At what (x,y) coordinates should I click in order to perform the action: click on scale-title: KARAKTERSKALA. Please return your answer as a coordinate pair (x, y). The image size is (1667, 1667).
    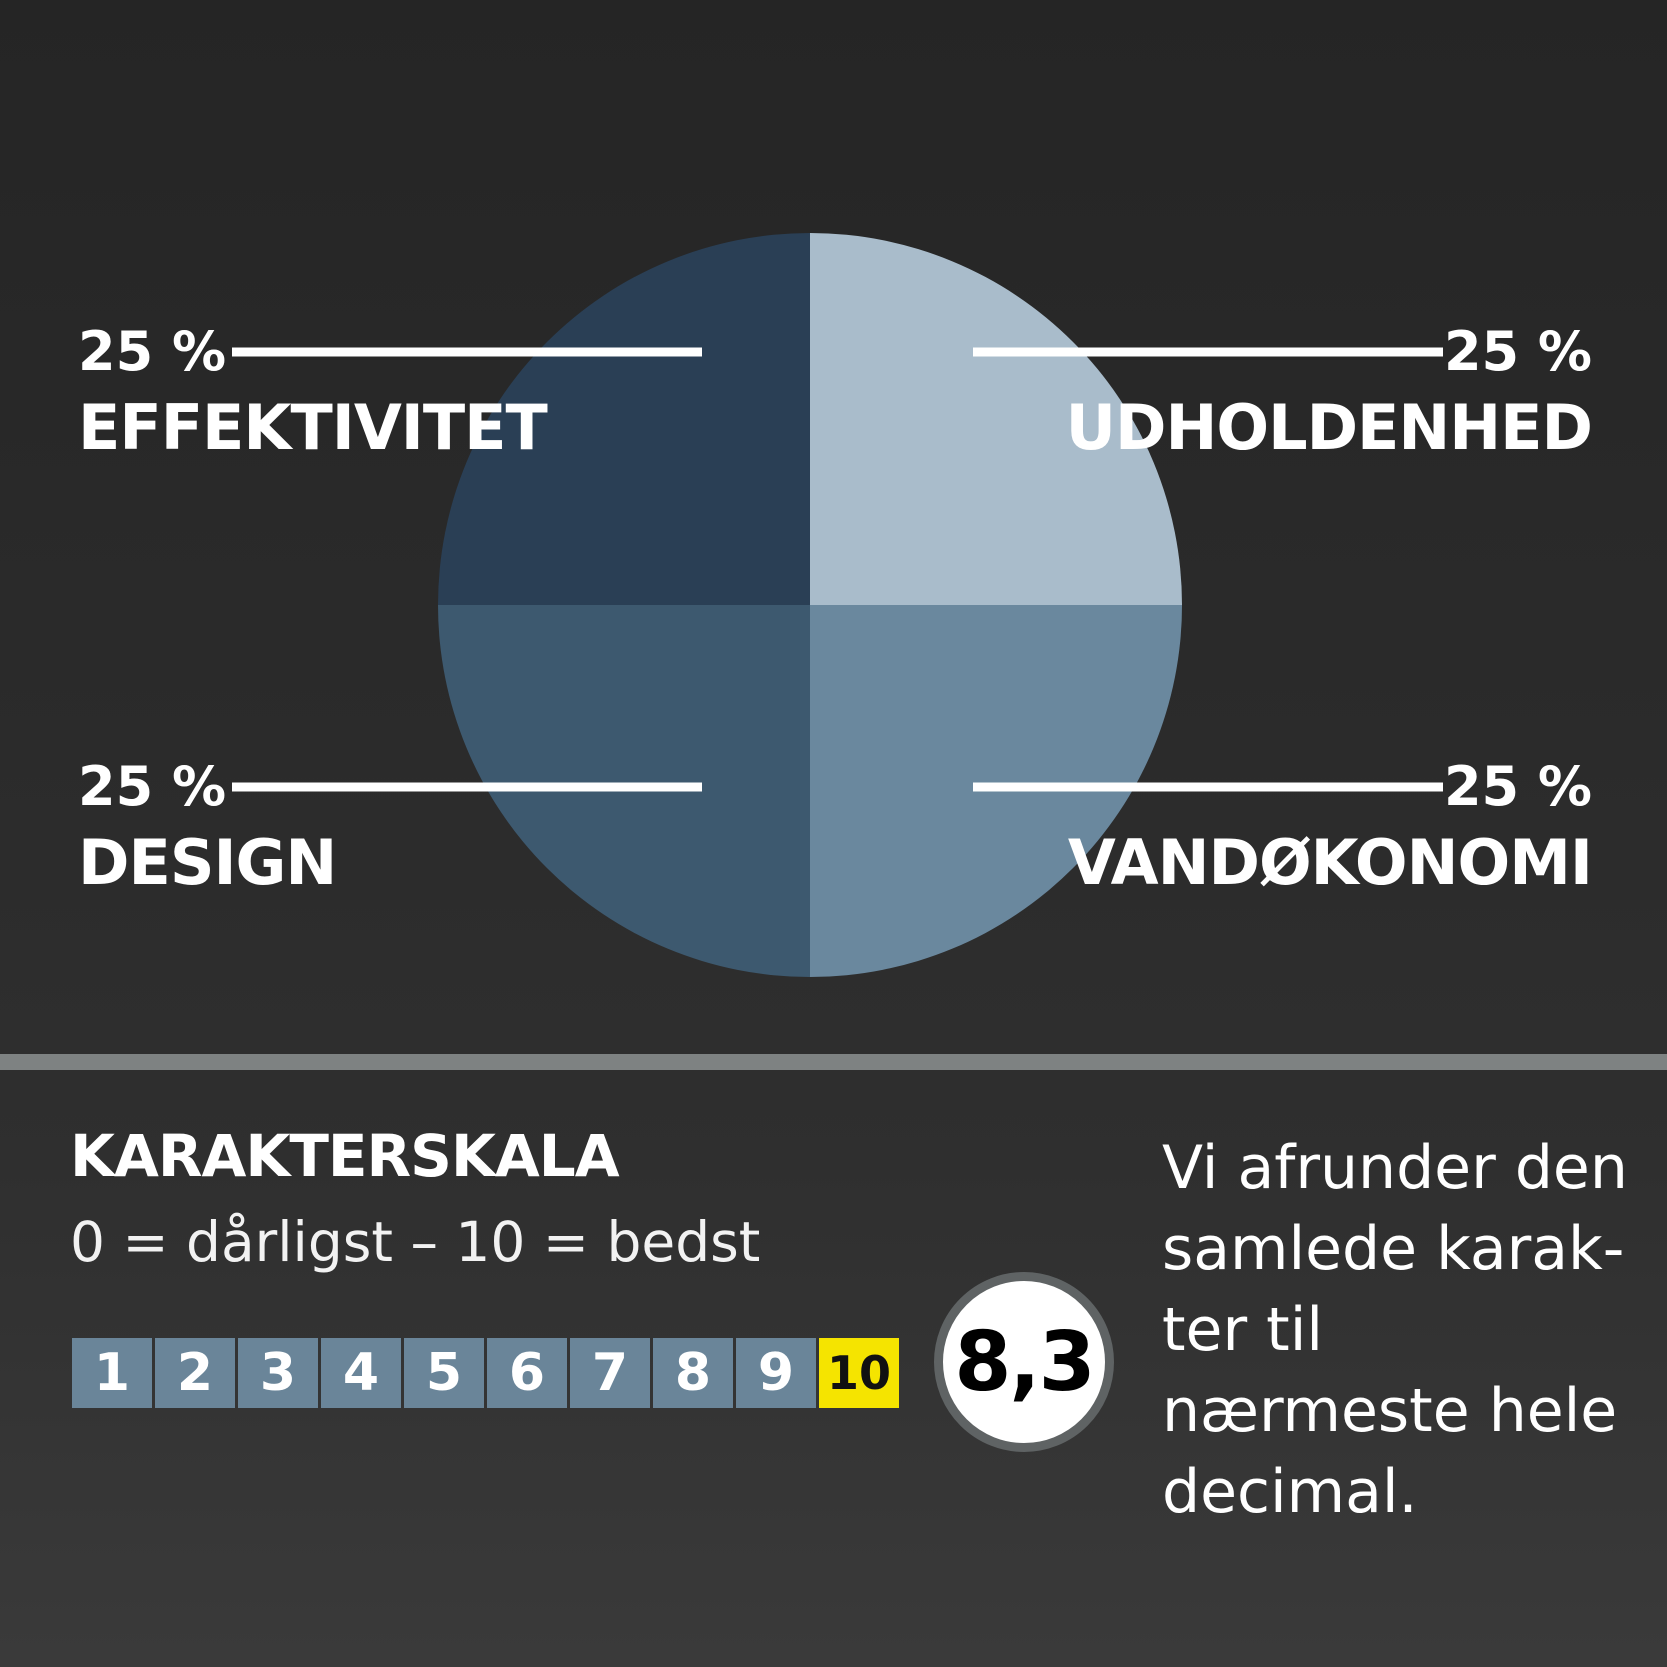
    Looking at the image, I should click on (345, 1156).